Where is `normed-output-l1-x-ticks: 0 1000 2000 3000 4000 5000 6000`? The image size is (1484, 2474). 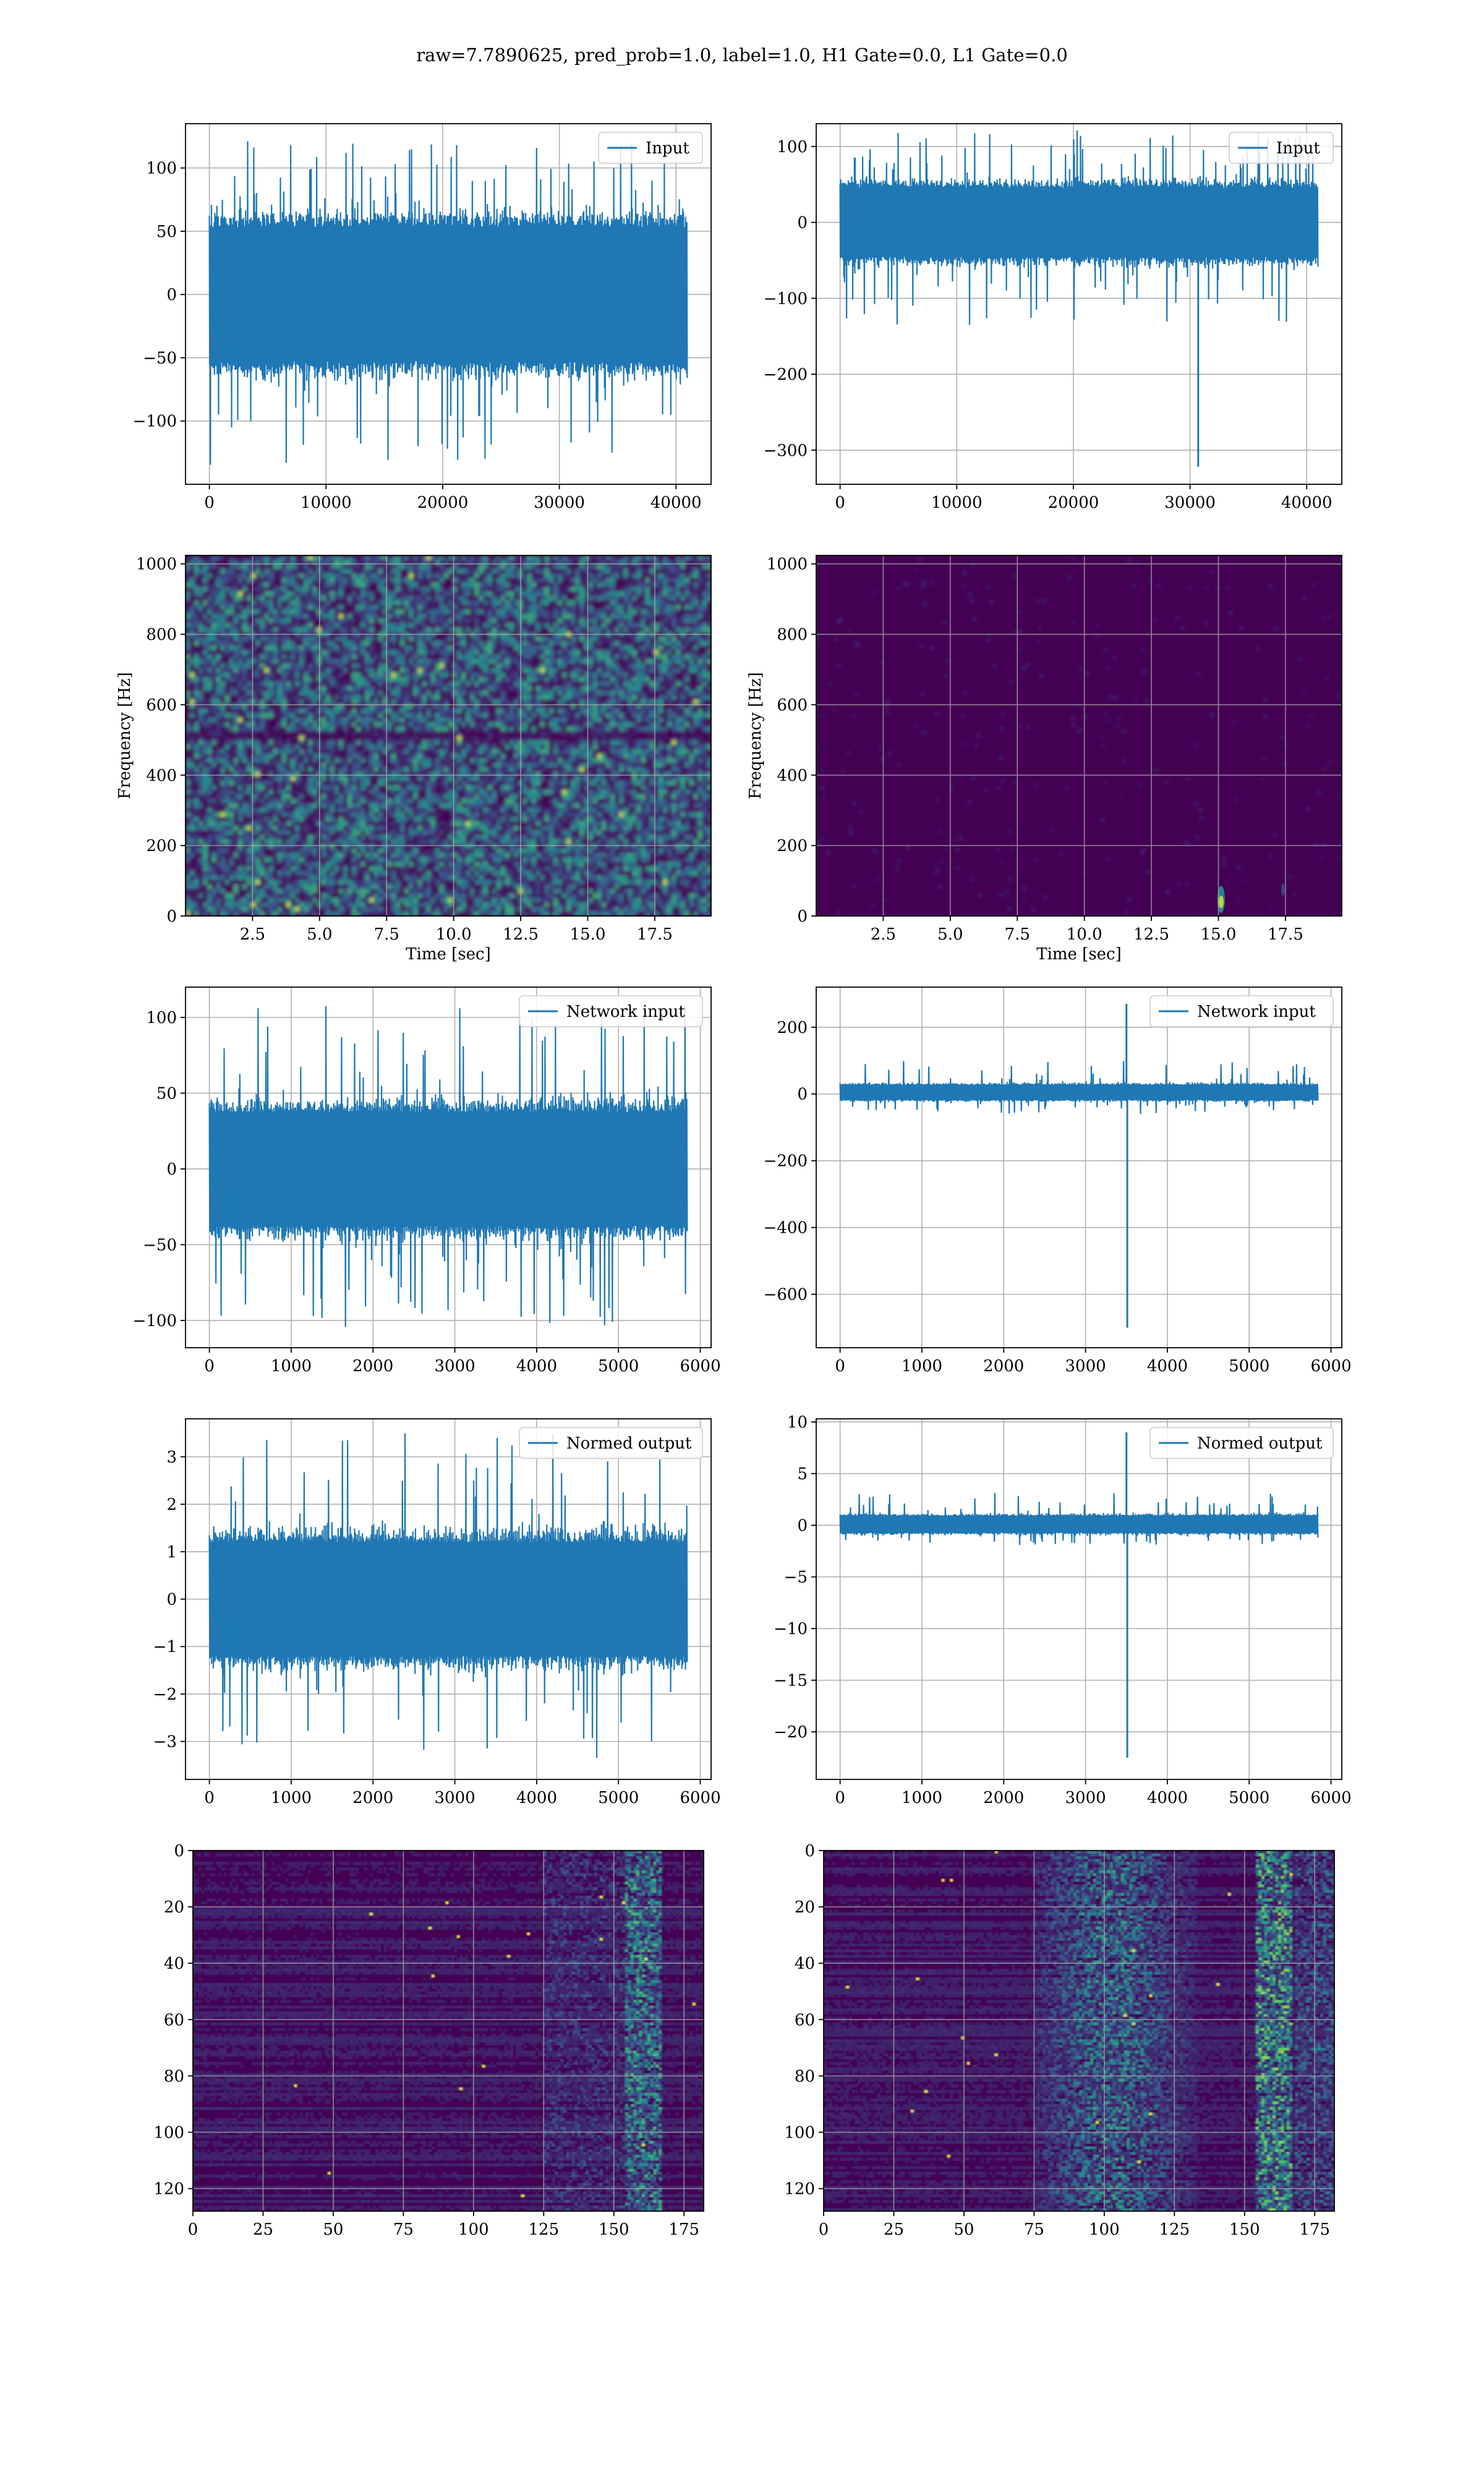 normed-output-l1-x-ticks: 0 1000 2000 3000 4000 5000 6000 is located at coordinates (1093, 1793).